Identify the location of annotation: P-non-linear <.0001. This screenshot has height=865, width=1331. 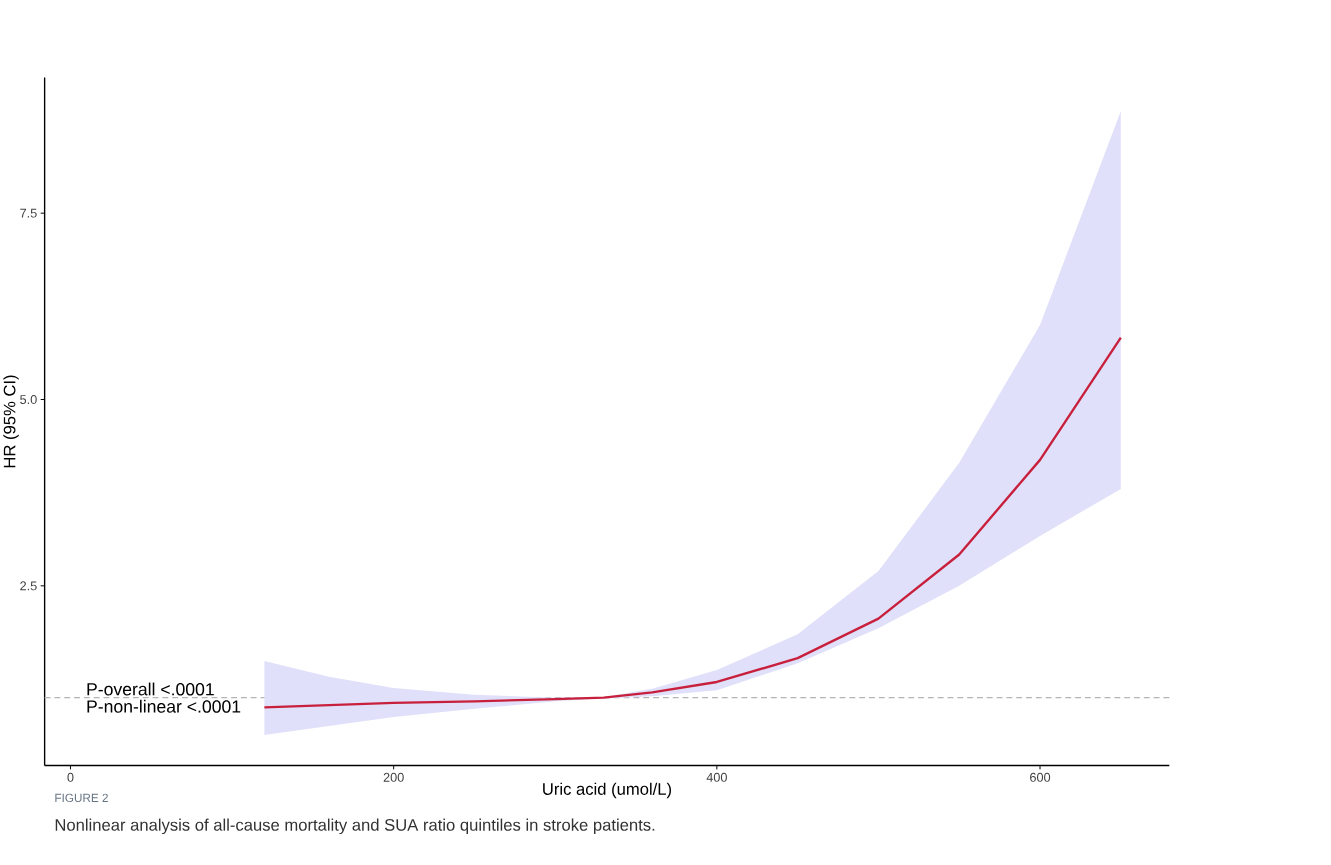
(164, 706).